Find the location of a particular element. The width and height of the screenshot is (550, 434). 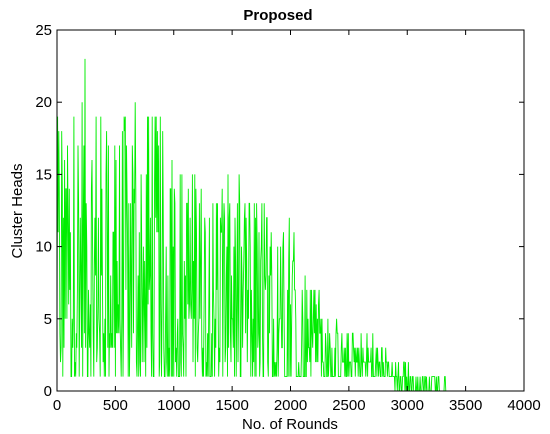

x-axis-label: No. of Rounds is located at coordinates (290, 424).